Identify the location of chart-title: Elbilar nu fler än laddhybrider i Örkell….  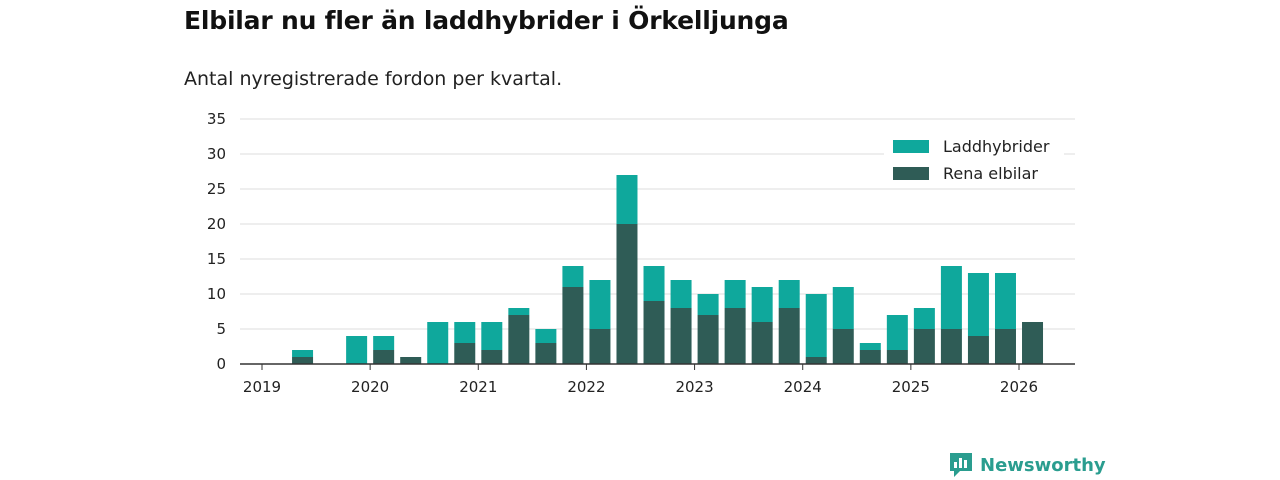
(486, 20).